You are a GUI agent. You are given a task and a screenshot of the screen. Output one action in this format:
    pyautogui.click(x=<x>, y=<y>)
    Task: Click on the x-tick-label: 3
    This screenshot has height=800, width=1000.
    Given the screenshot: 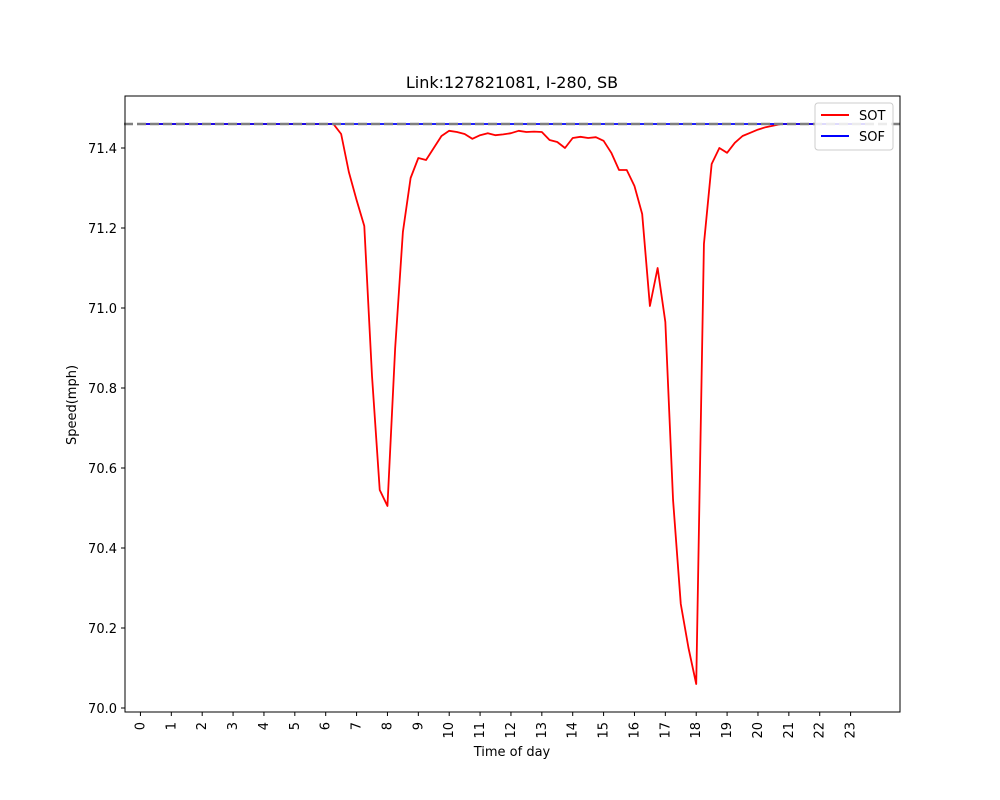 What is the action you would take?
    pyautogui.click(x=233, y=726)
    